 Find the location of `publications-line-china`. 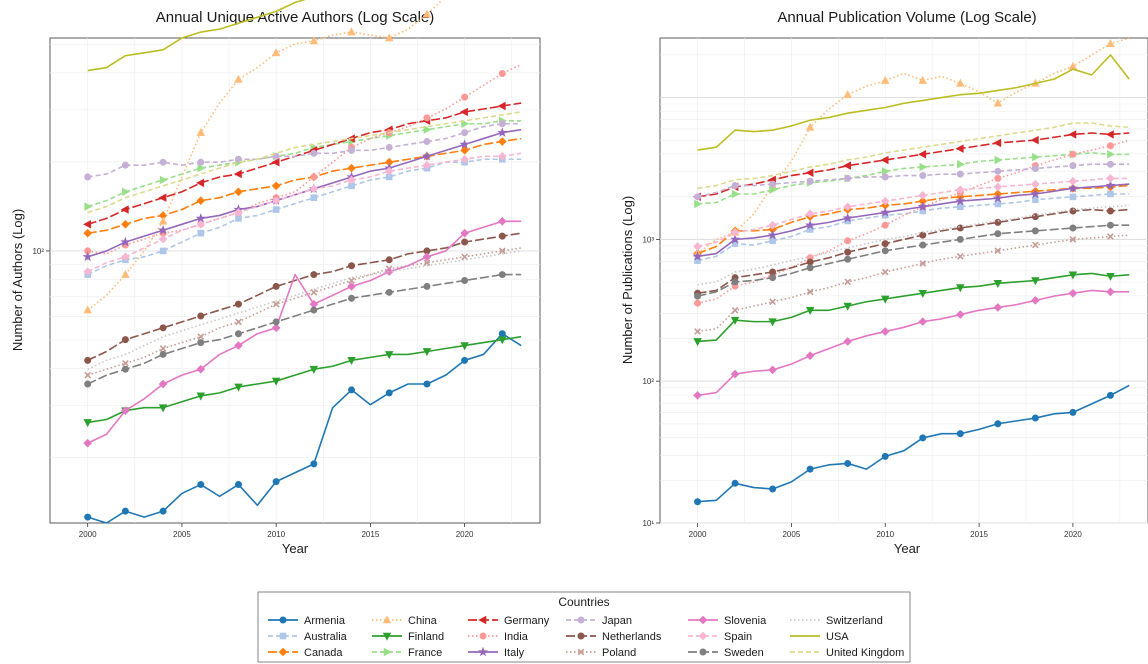

publications-line-china is located at coordinates (913, 146).